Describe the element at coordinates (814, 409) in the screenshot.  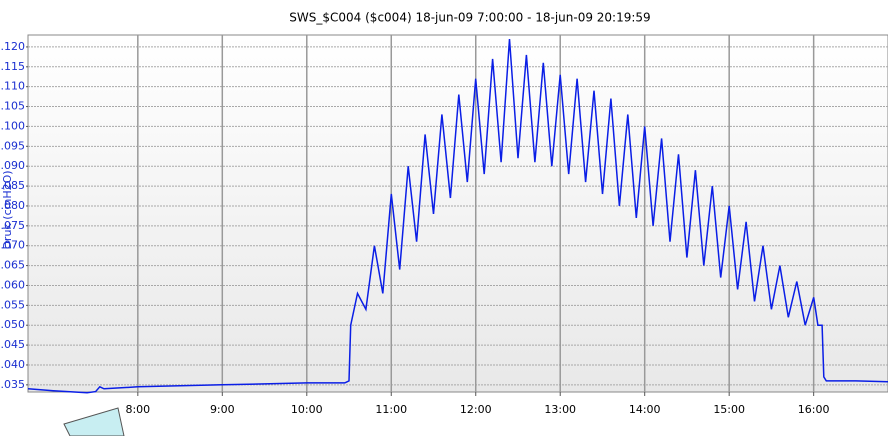
I see `x-tick-label: 16:00` at that location.